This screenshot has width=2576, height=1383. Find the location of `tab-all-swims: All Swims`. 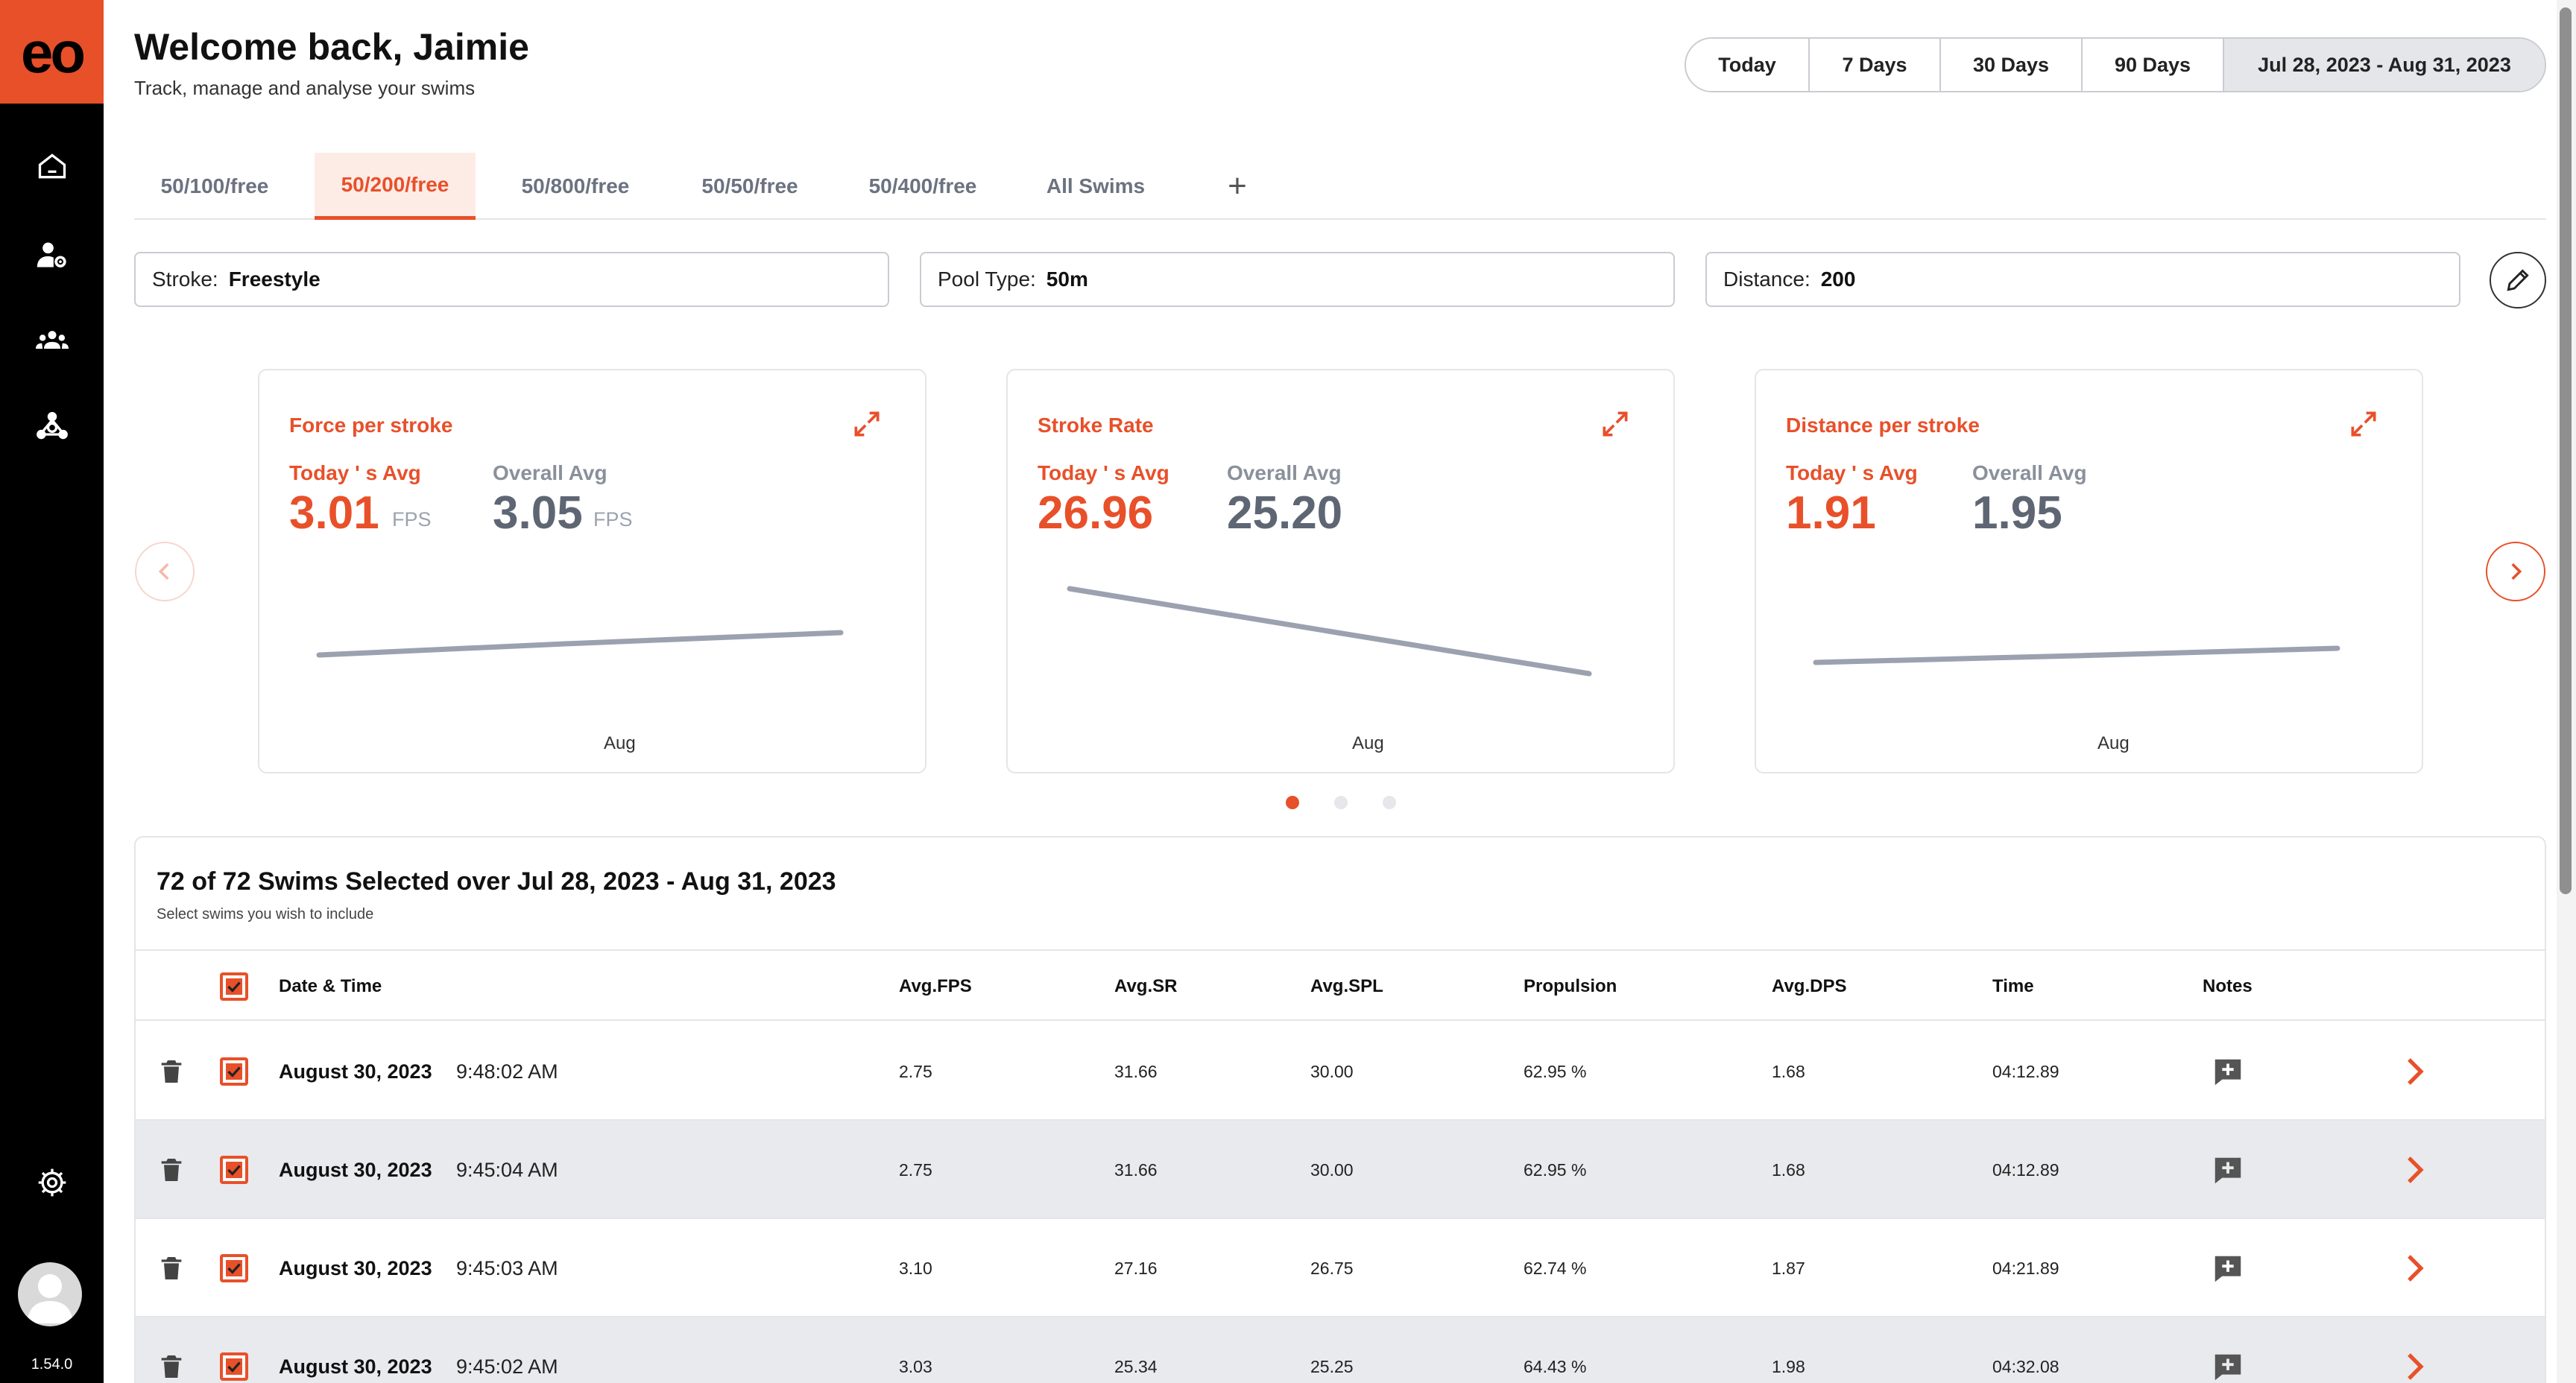

tab-all-swims: All Swims is located at coordinates (1096, 185).